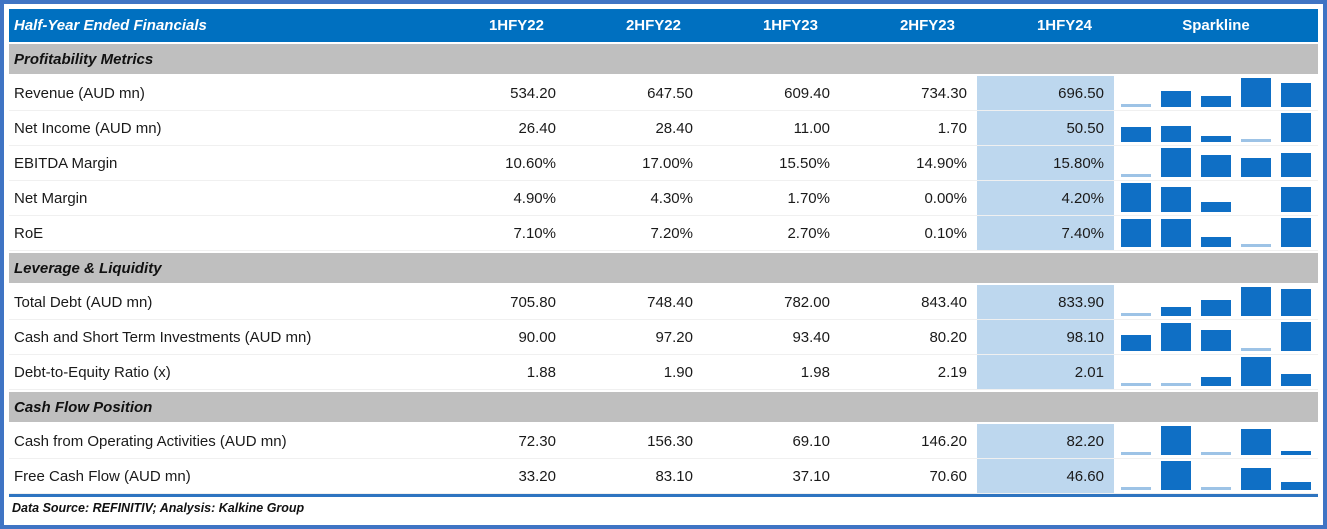 This screenshot has height=529, width=1327. What do you see at coordinates (678, 372) in the screenshot?
I see `value-cell: 1.90` at bounding box center [678, 372].